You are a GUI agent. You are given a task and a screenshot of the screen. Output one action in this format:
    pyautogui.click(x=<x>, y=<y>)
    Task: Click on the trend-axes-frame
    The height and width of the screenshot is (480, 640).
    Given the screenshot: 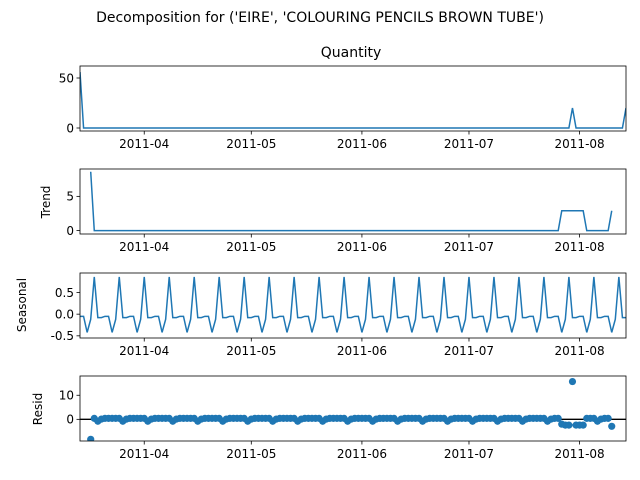 What is the action you would take?
    pyautogui.click(x=353, y=201)
    